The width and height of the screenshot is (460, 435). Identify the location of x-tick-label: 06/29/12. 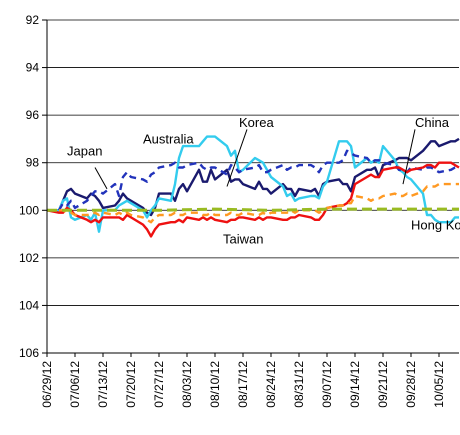
(47, 384).